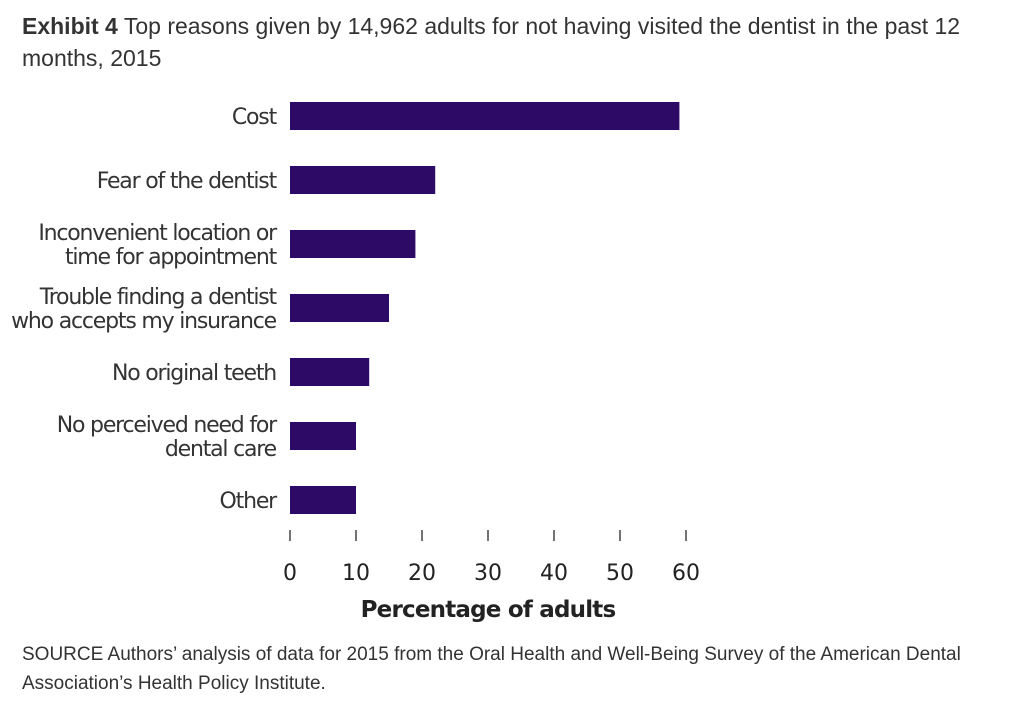 The image size is (1024, 719). Describe the element at coordinates (491, 558) in the screenshot. I see `x-axis: 0 10 20 30 40 50 60` at that location.